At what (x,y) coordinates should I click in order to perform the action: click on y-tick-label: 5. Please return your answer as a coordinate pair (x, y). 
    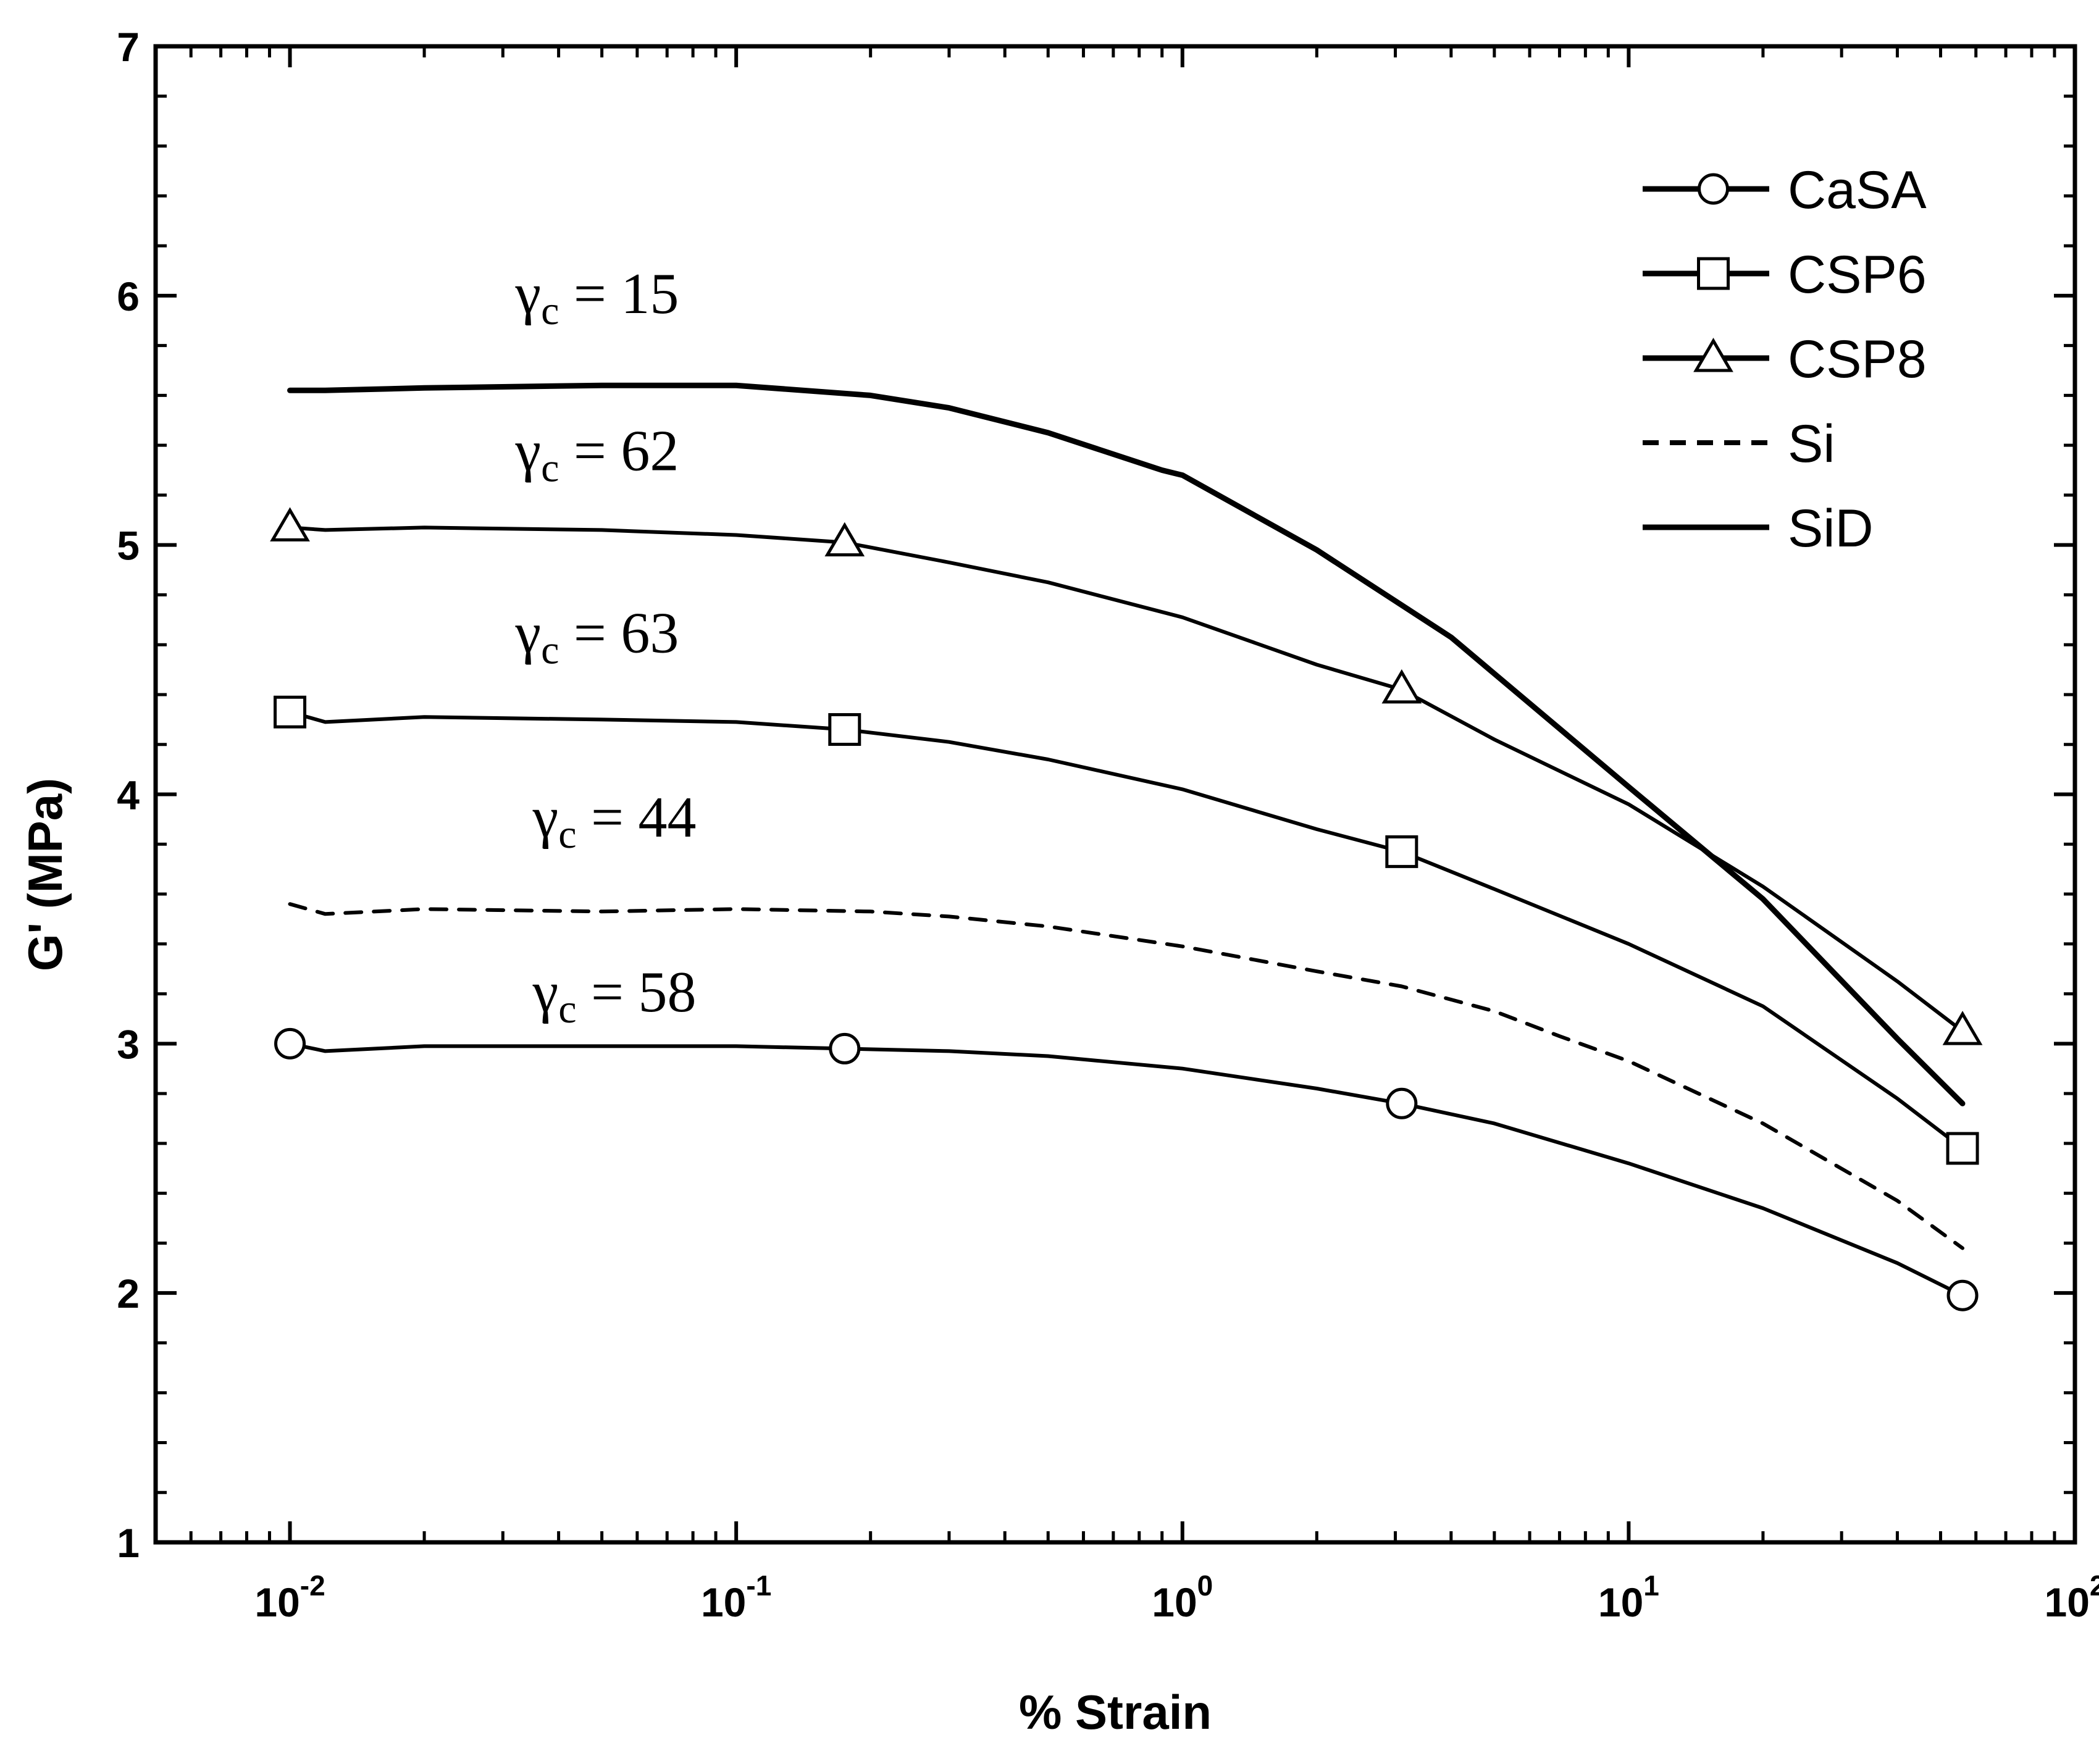
    Looking at the image, I should click on (128, 546).